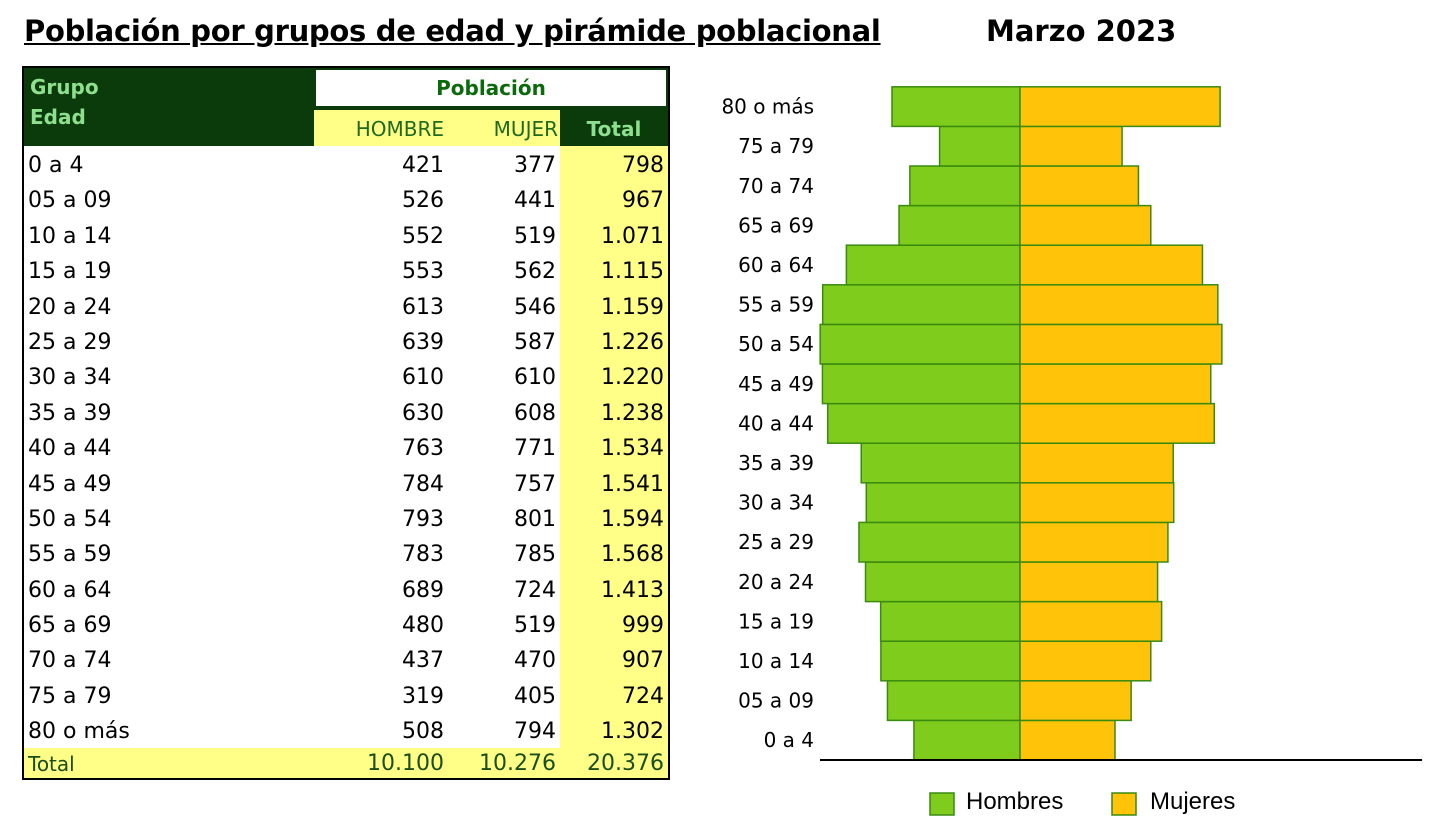  I want to click on cell-hombre: 763, so click(423, 449).